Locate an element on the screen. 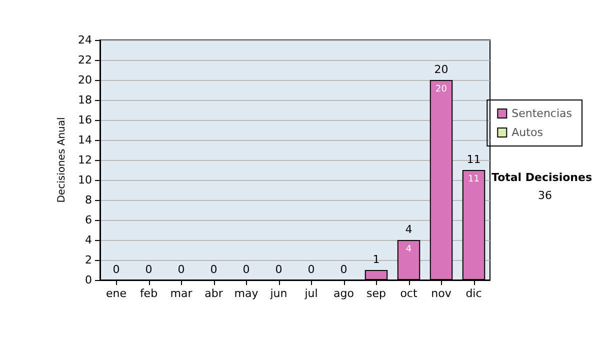  x-tick-label: ago is located at coordinates (344, 293).